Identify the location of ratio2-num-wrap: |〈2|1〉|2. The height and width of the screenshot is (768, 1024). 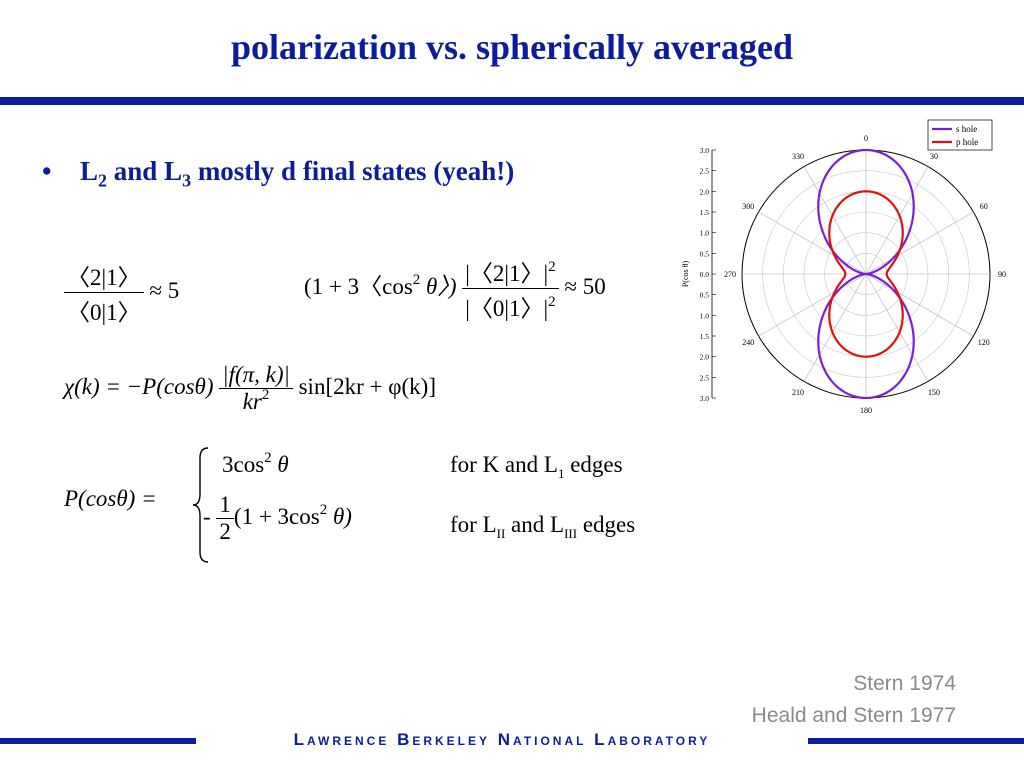
(510, 271).